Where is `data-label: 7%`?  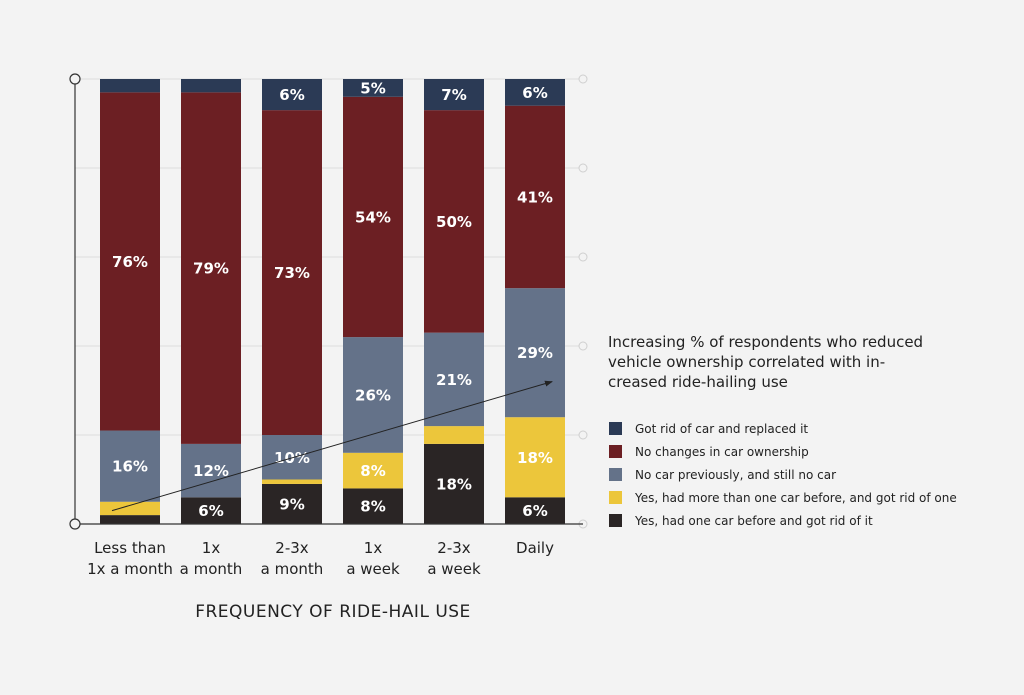 data-label: 7% is located at coordinates (453, 95).